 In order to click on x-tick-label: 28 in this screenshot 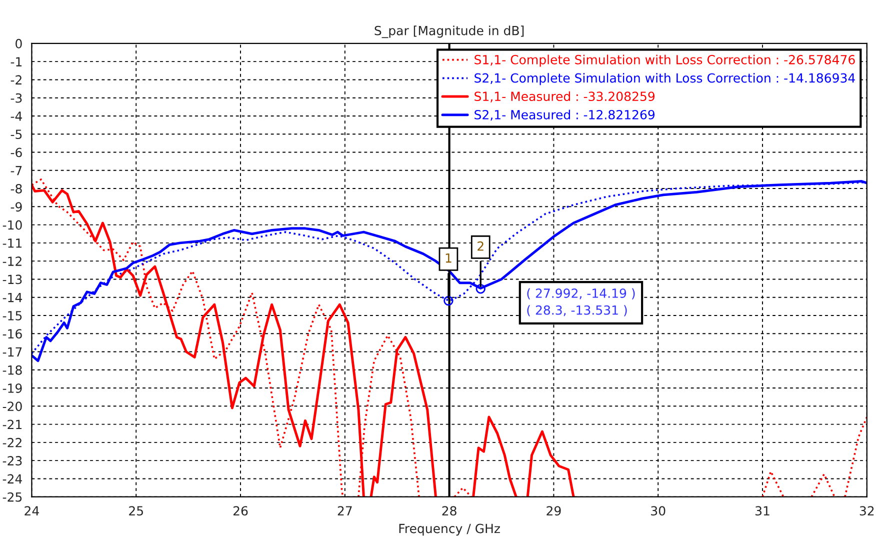, I will do `click(449, 511)`.